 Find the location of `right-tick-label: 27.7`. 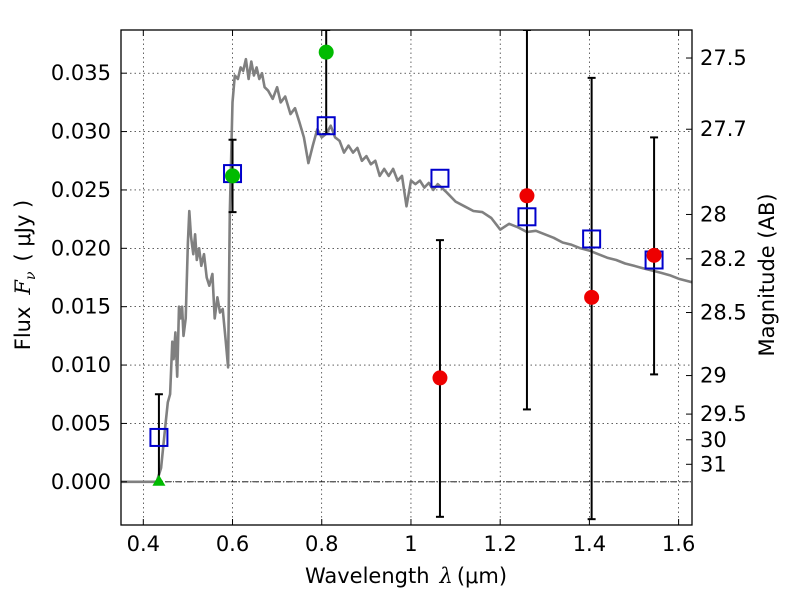

right-tick-label: 27.7 is located at coordinates (723, 129).